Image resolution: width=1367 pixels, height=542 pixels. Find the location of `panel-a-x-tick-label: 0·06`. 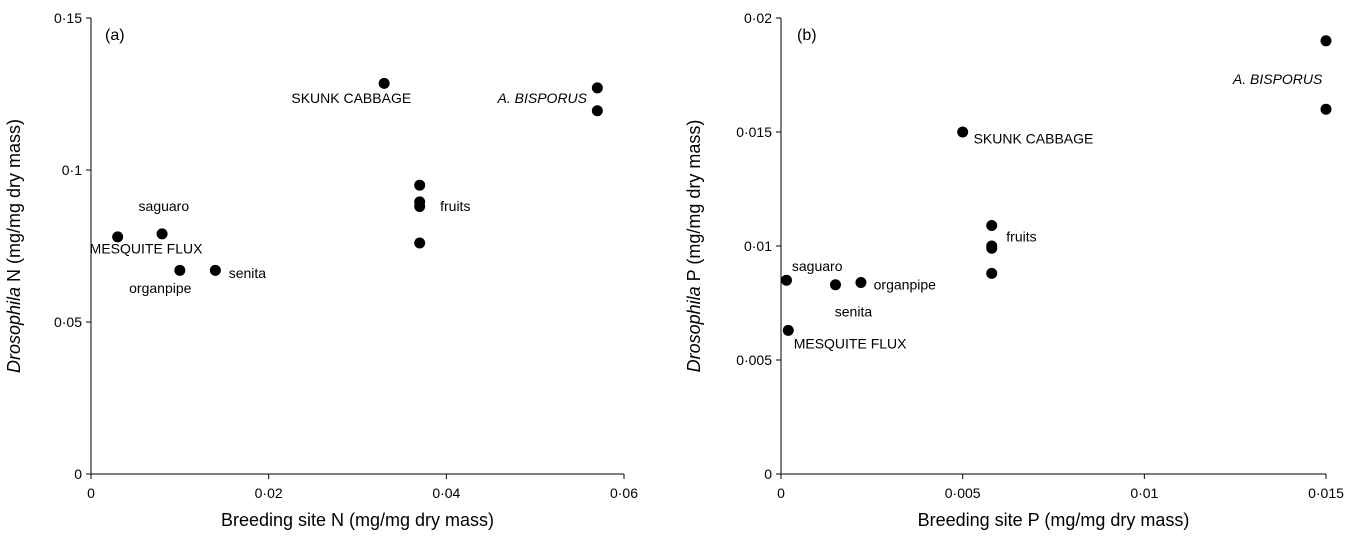

panel-a-x-tick-label: 0·06 is located at coordinates (624, 493).